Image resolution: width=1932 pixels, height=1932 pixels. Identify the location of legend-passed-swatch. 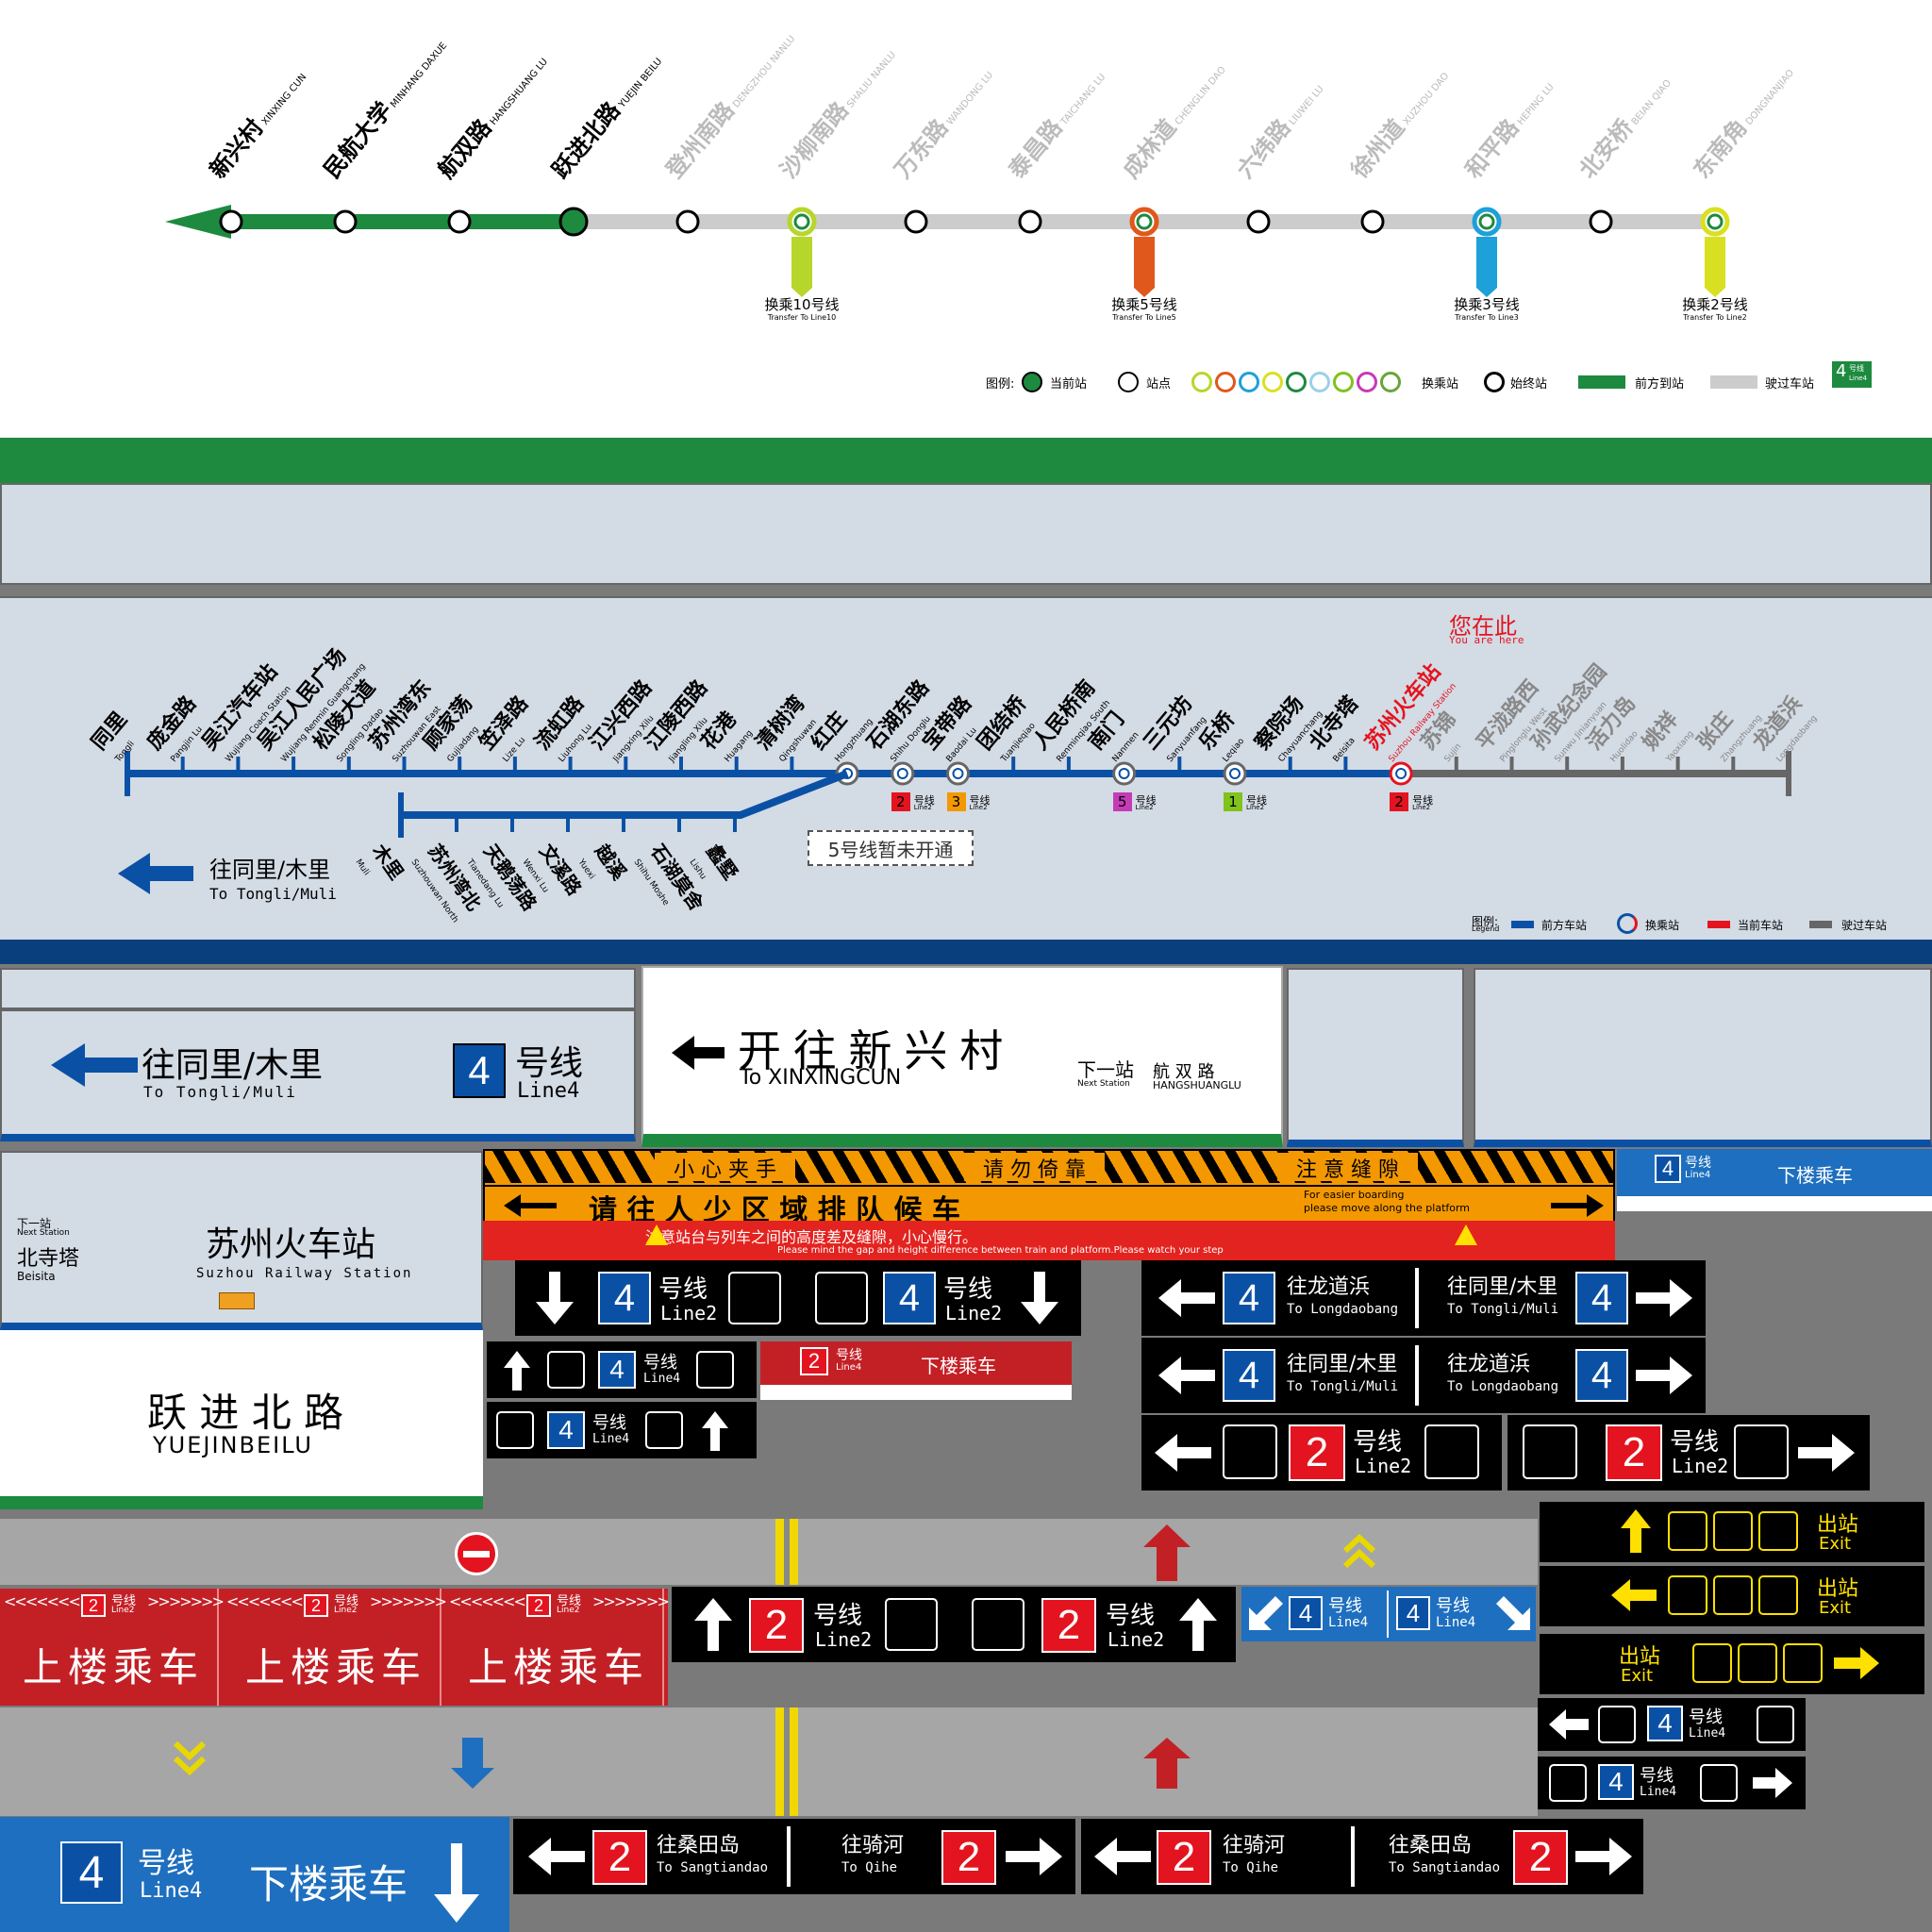
(1733, 382).